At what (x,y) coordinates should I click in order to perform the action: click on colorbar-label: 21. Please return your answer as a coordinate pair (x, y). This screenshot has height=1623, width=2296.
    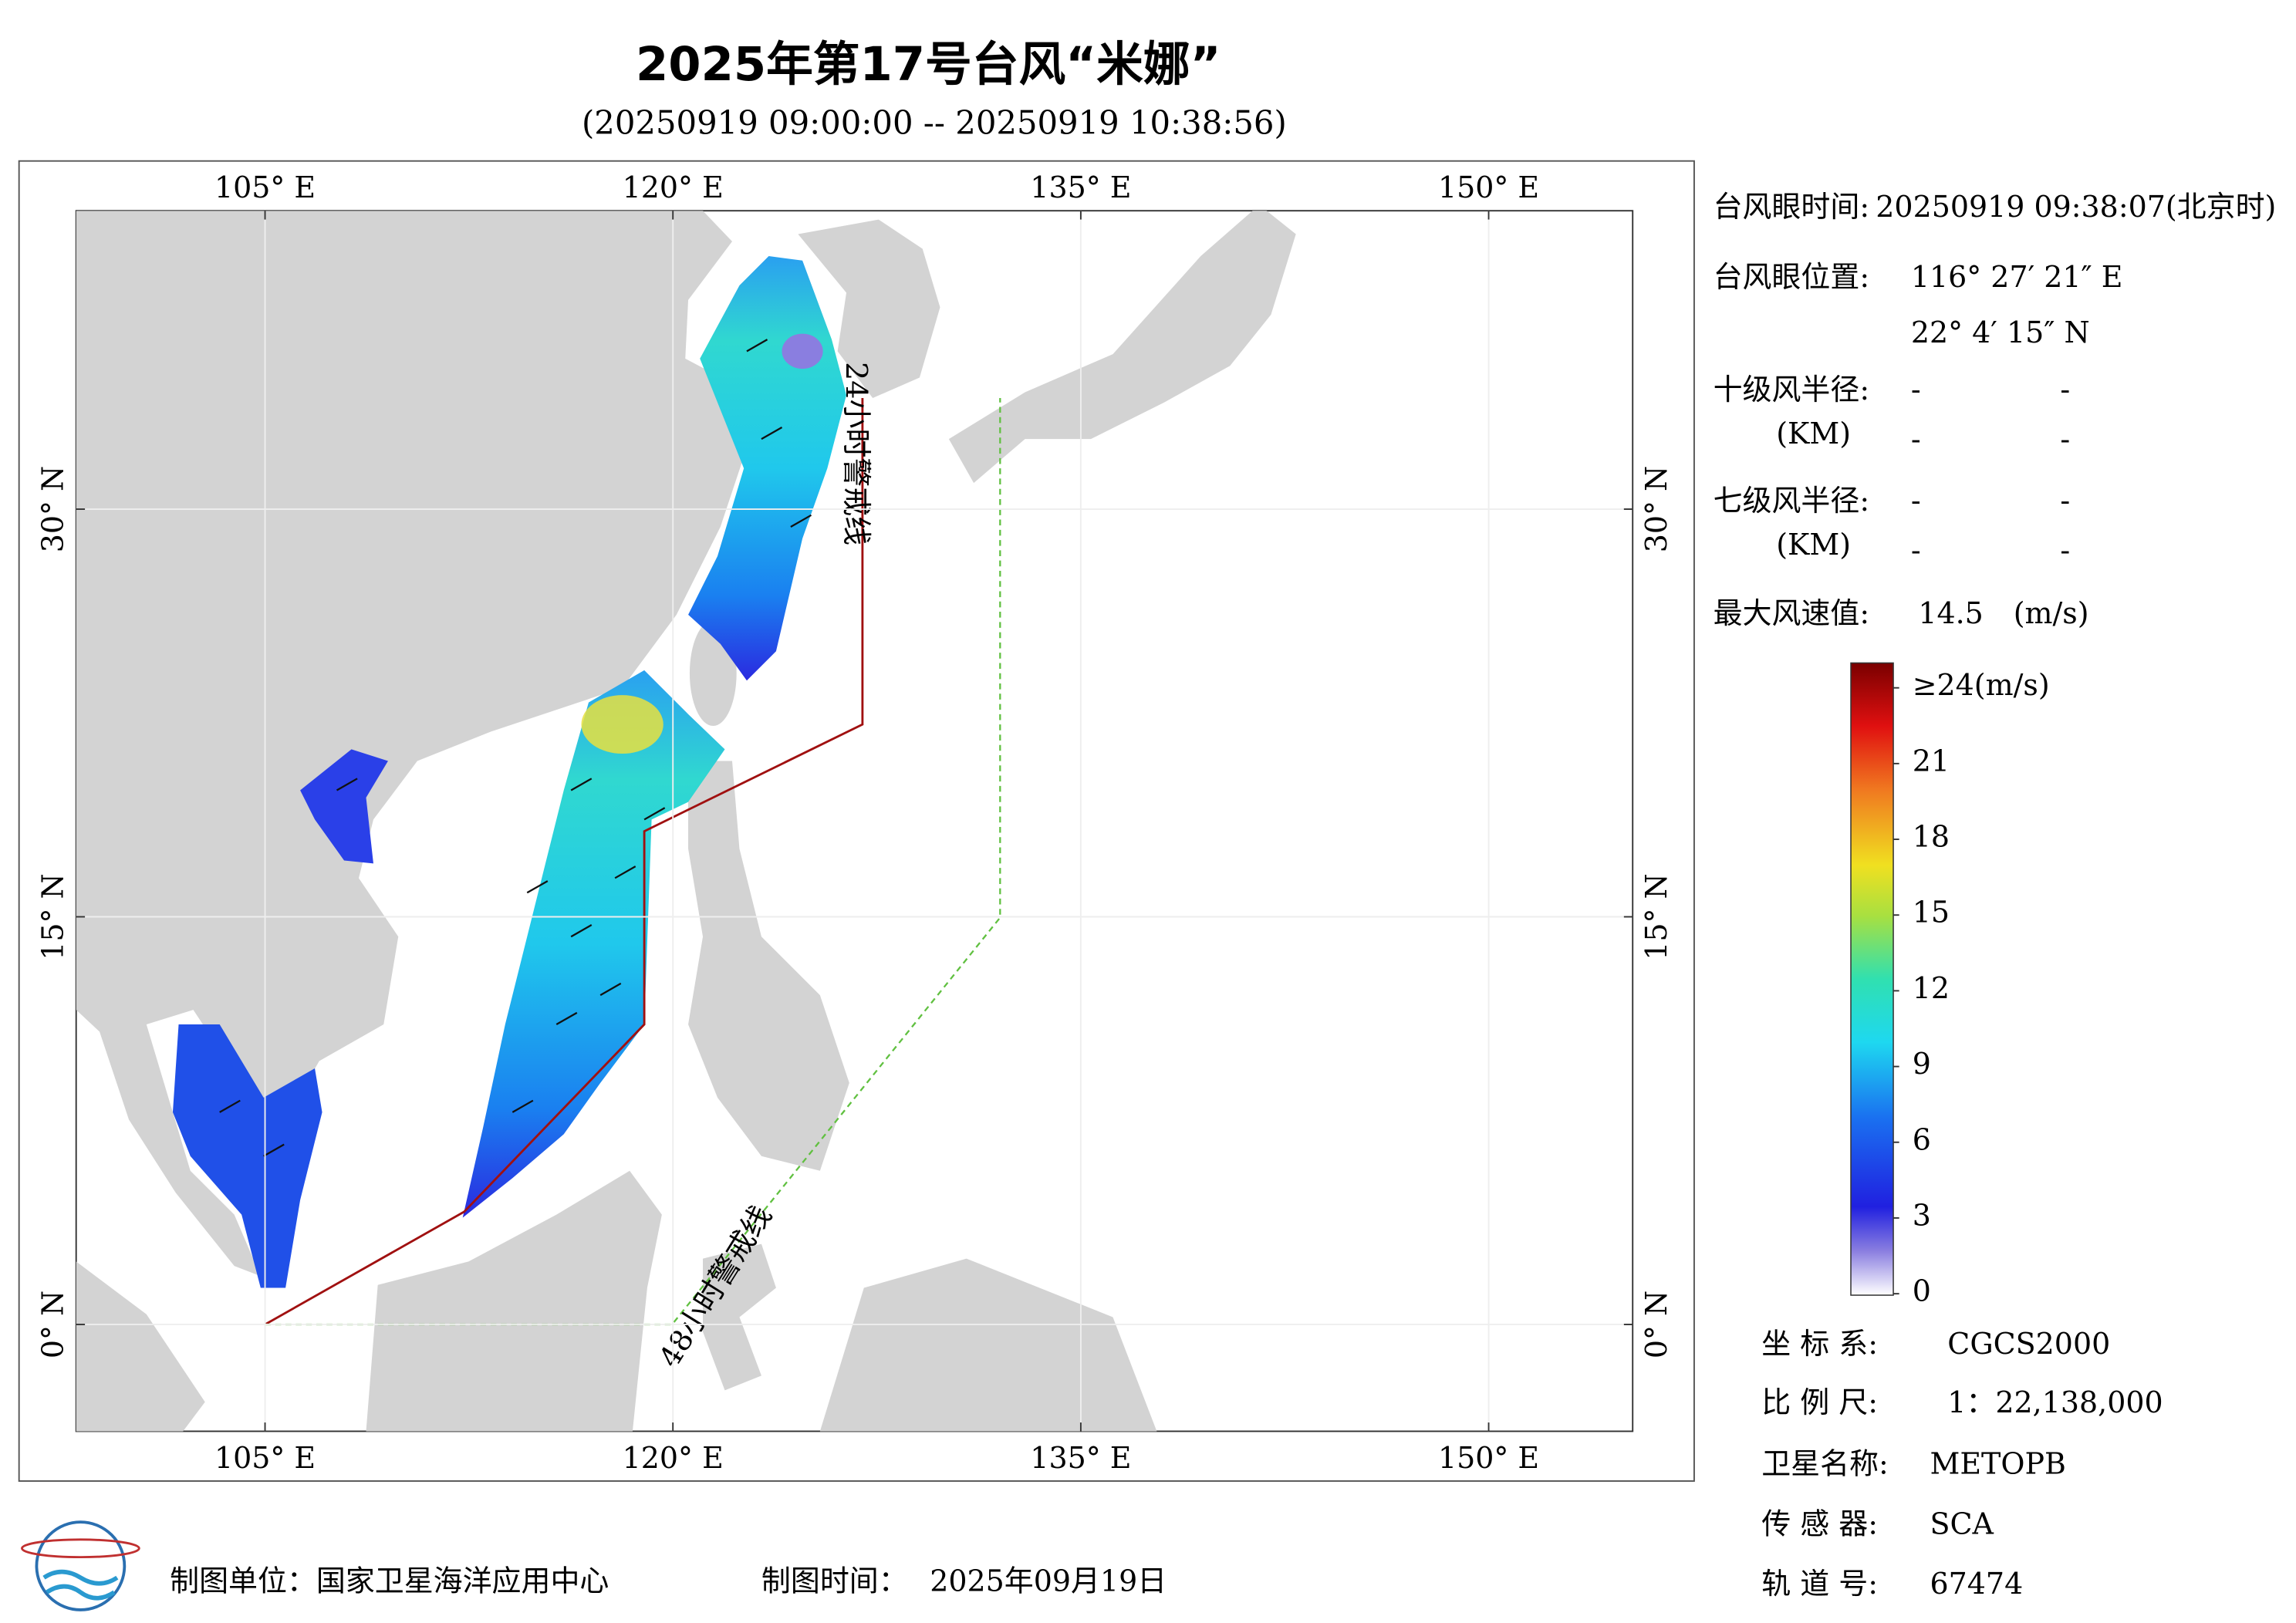
    Looking at the image, I should click on (1931, 761).